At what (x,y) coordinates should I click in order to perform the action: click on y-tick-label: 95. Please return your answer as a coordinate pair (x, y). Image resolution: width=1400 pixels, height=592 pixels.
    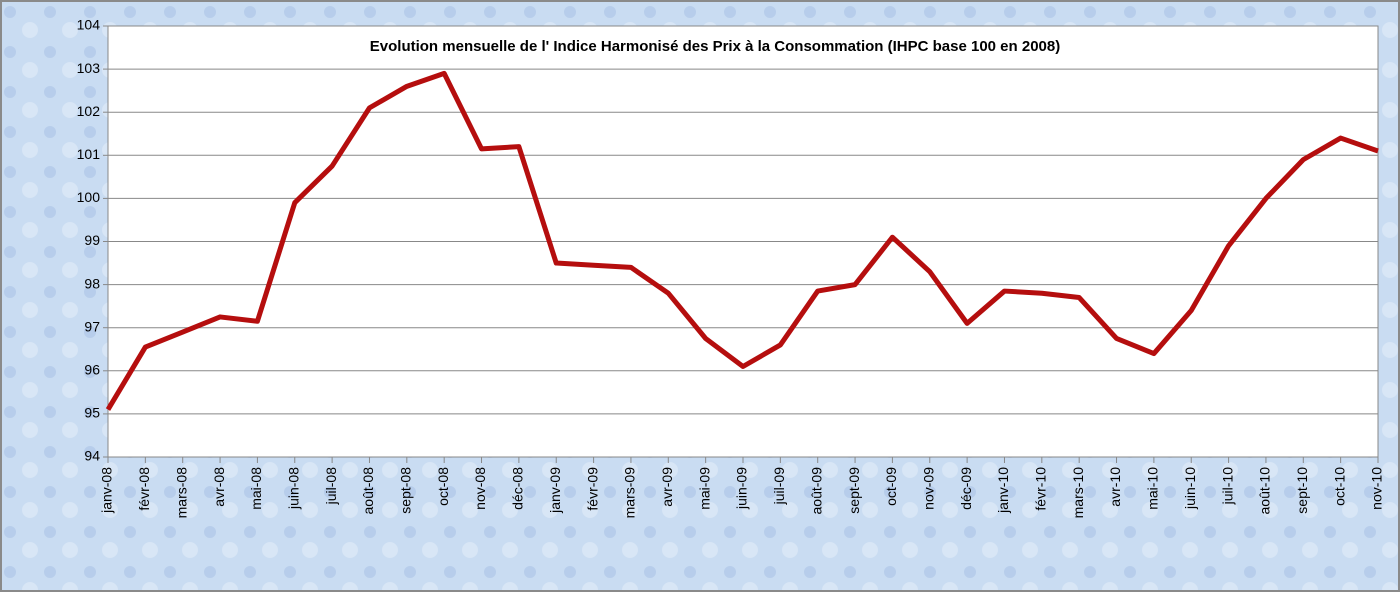
    Looking at the image, I should click on (92, 413).